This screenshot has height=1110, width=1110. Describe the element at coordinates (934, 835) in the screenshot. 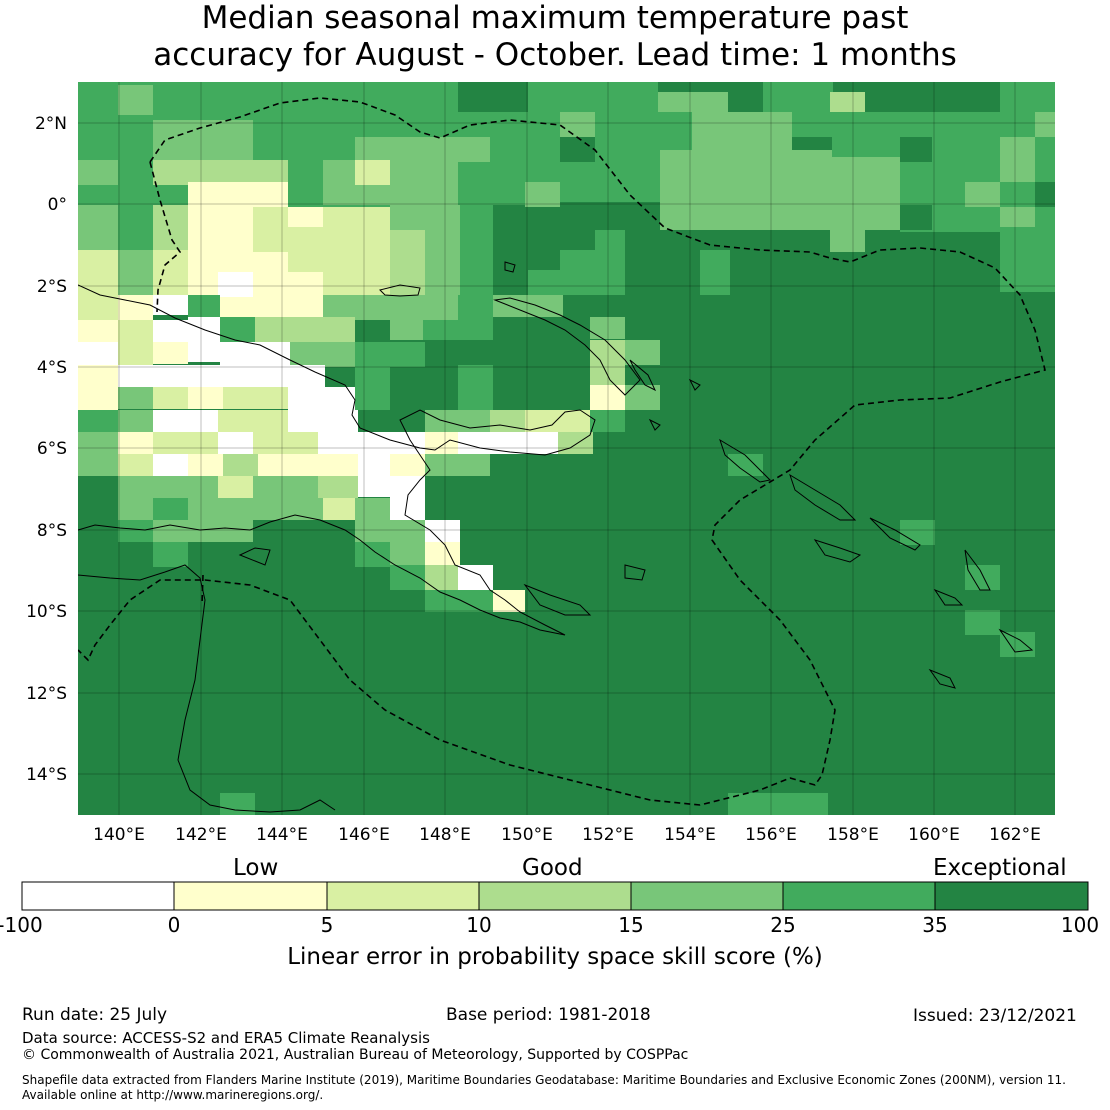

I see `lon-tick-label: 160°E` at that location.